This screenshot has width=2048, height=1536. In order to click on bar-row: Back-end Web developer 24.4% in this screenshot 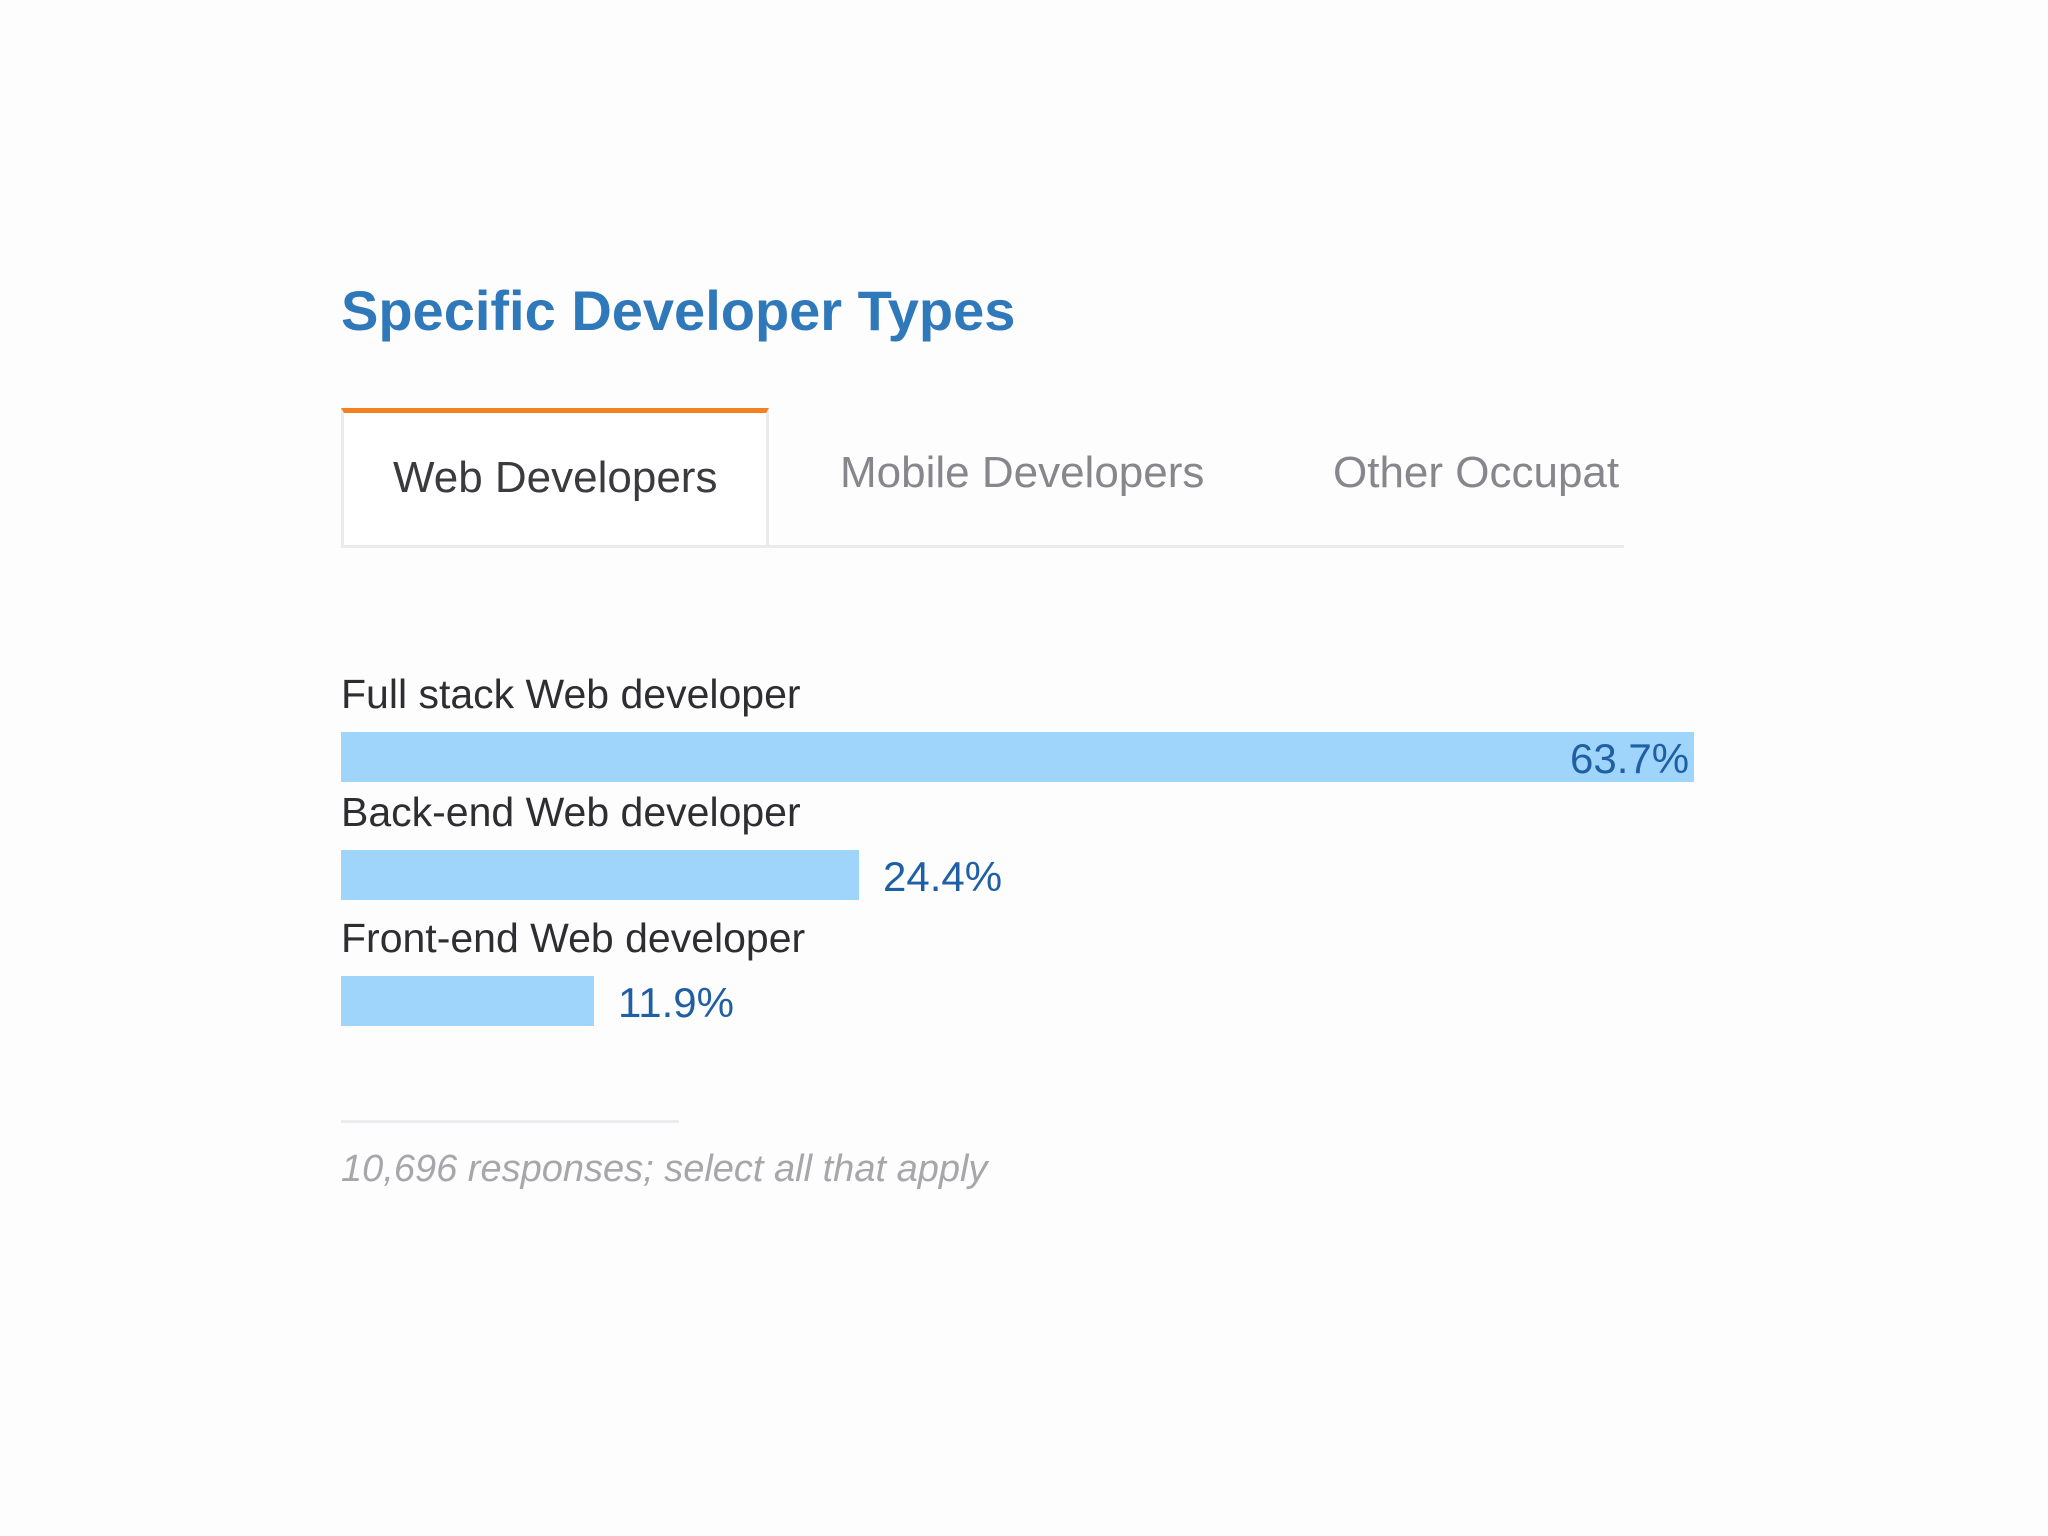, I will do `click(1021, 844)`.